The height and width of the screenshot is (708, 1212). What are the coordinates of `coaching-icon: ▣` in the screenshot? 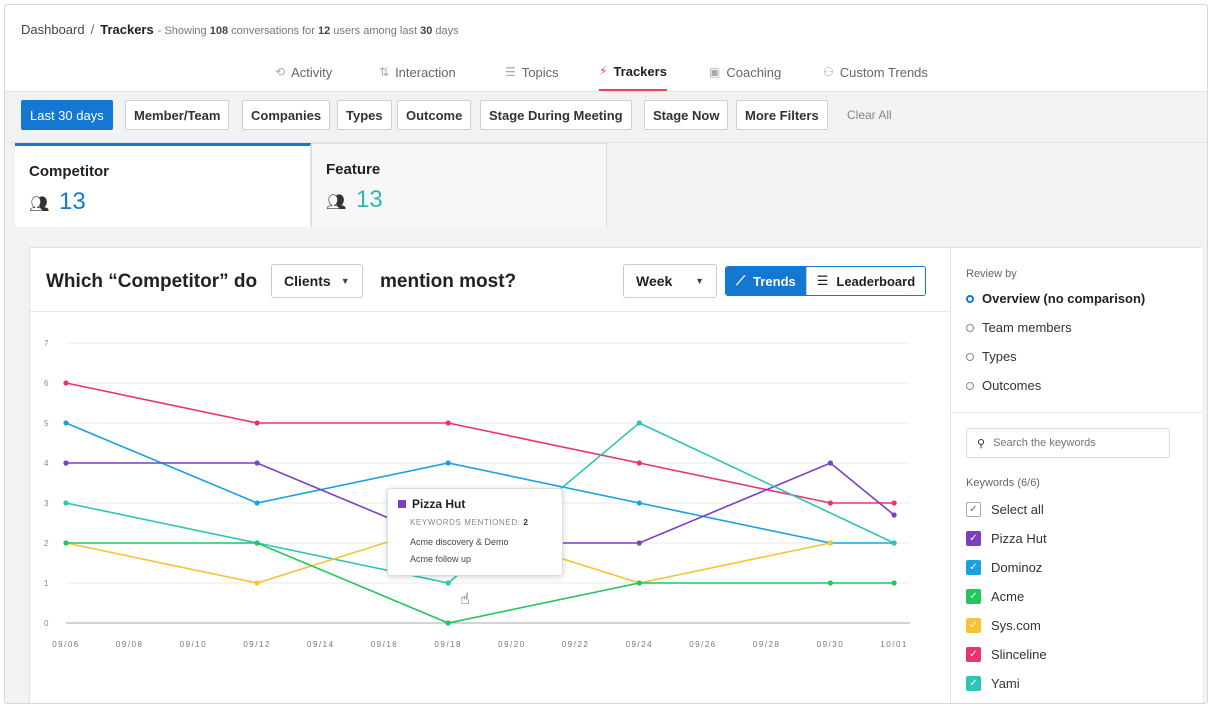 It's located at (715, 72).